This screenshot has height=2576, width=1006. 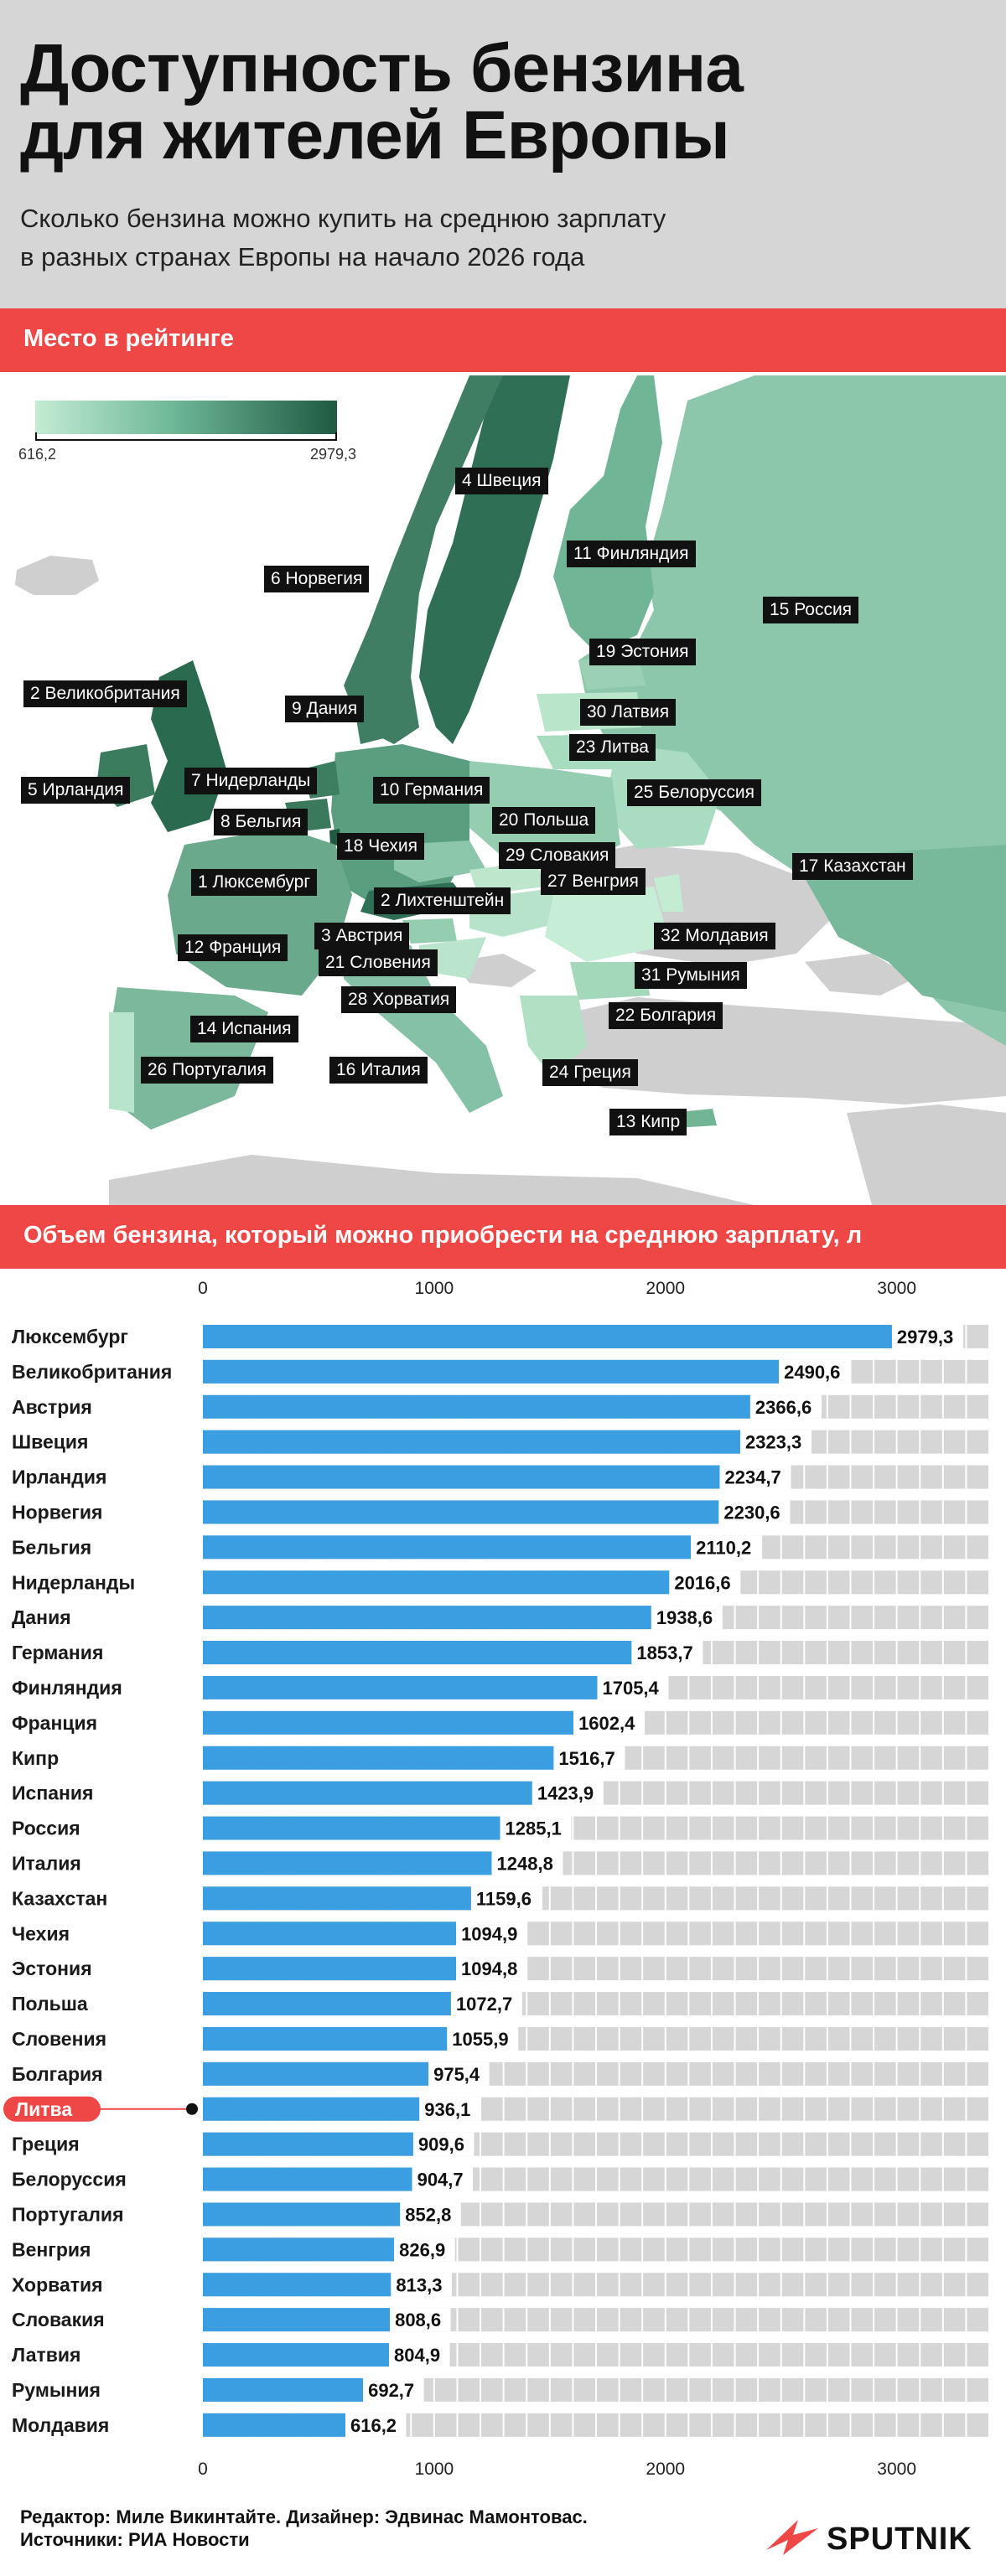 I want to click on bar-value-label: 1094,8, so click(x=489, y=1968).